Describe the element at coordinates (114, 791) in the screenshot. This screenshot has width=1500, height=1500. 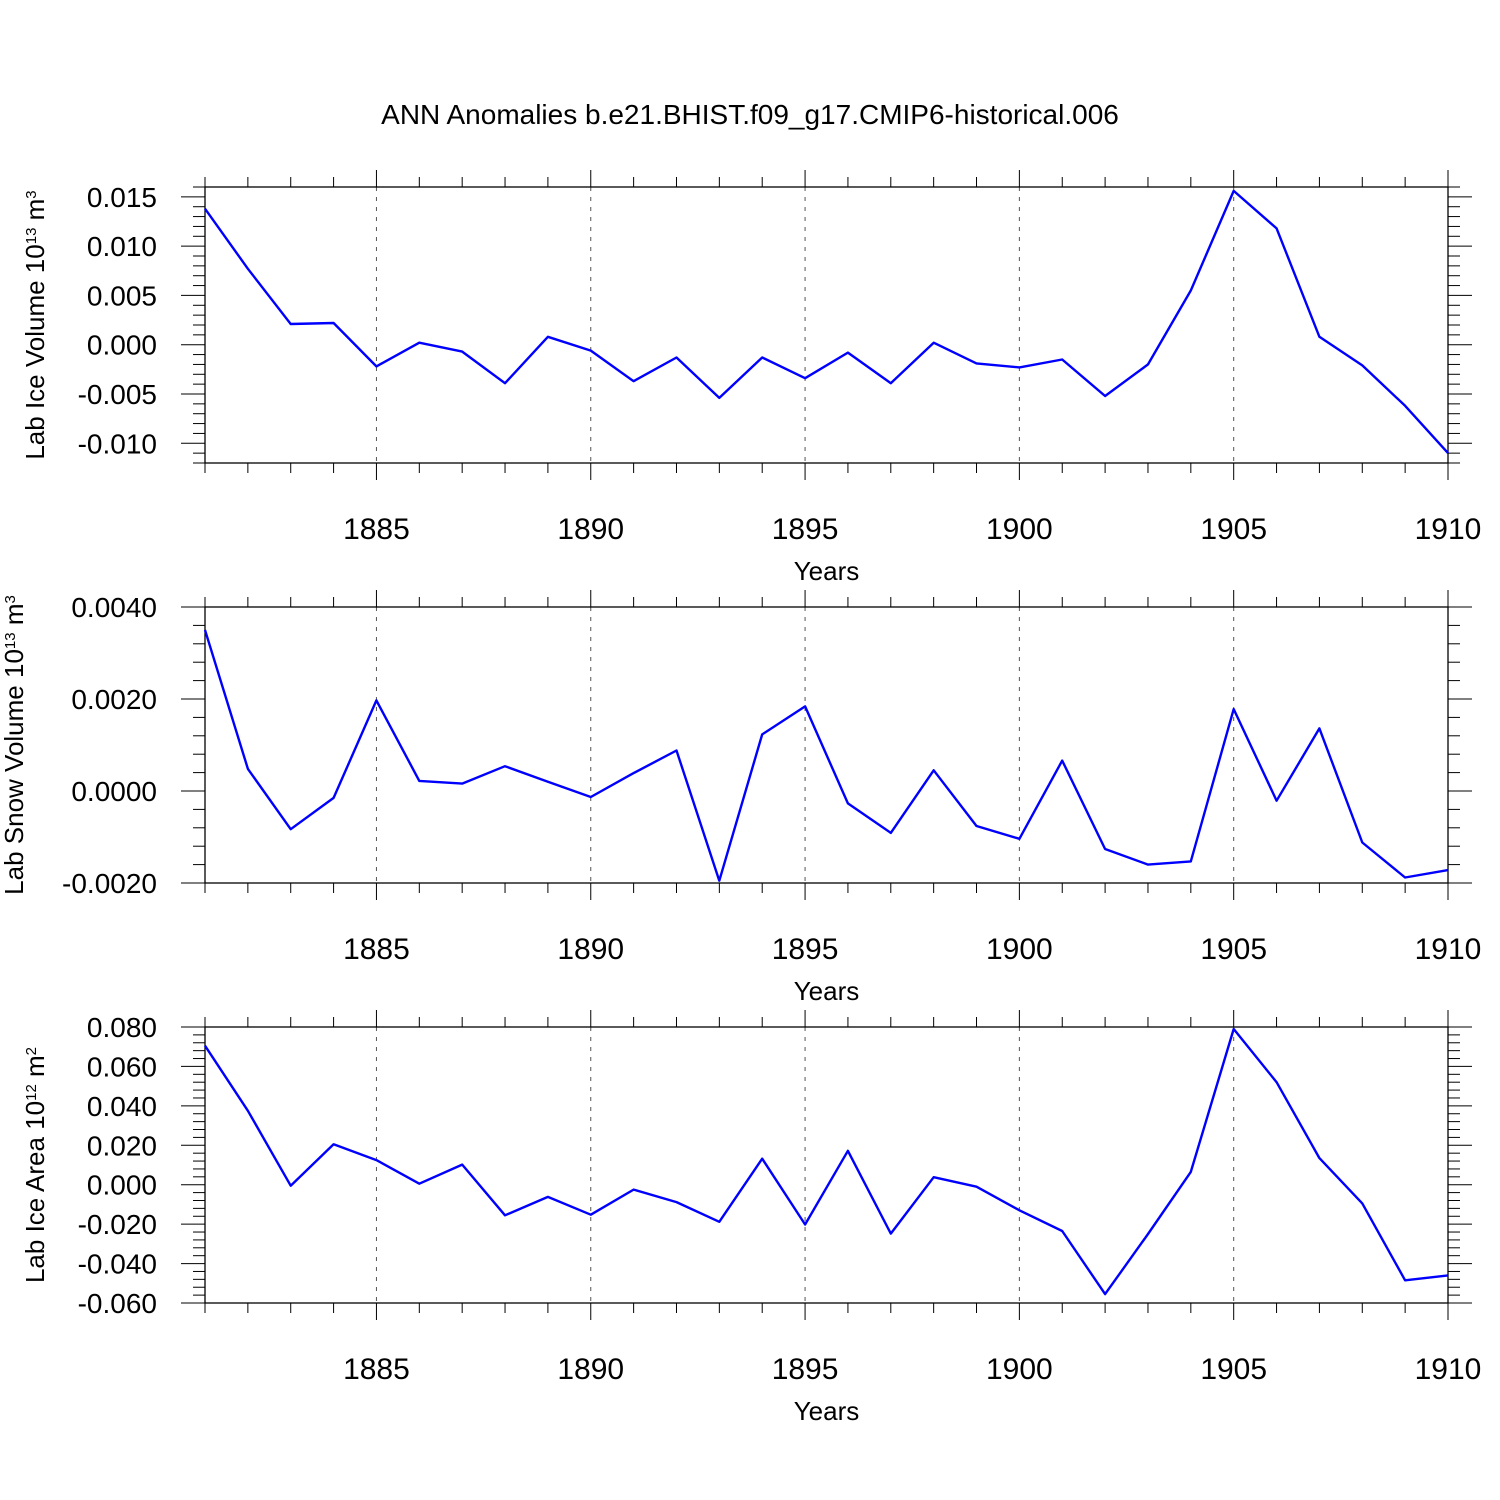
I see `y-tick-label: 0.0000` at that location.